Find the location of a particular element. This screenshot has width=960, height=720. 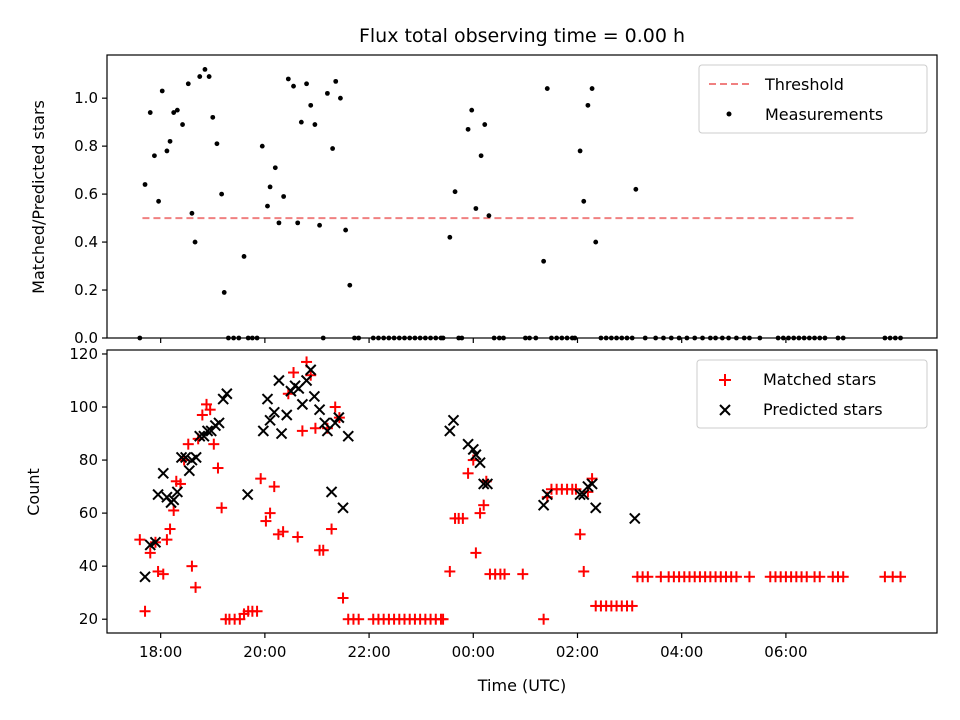

bottom-legend: Matched stars Predicted stars is located at coordinates (812, 394).